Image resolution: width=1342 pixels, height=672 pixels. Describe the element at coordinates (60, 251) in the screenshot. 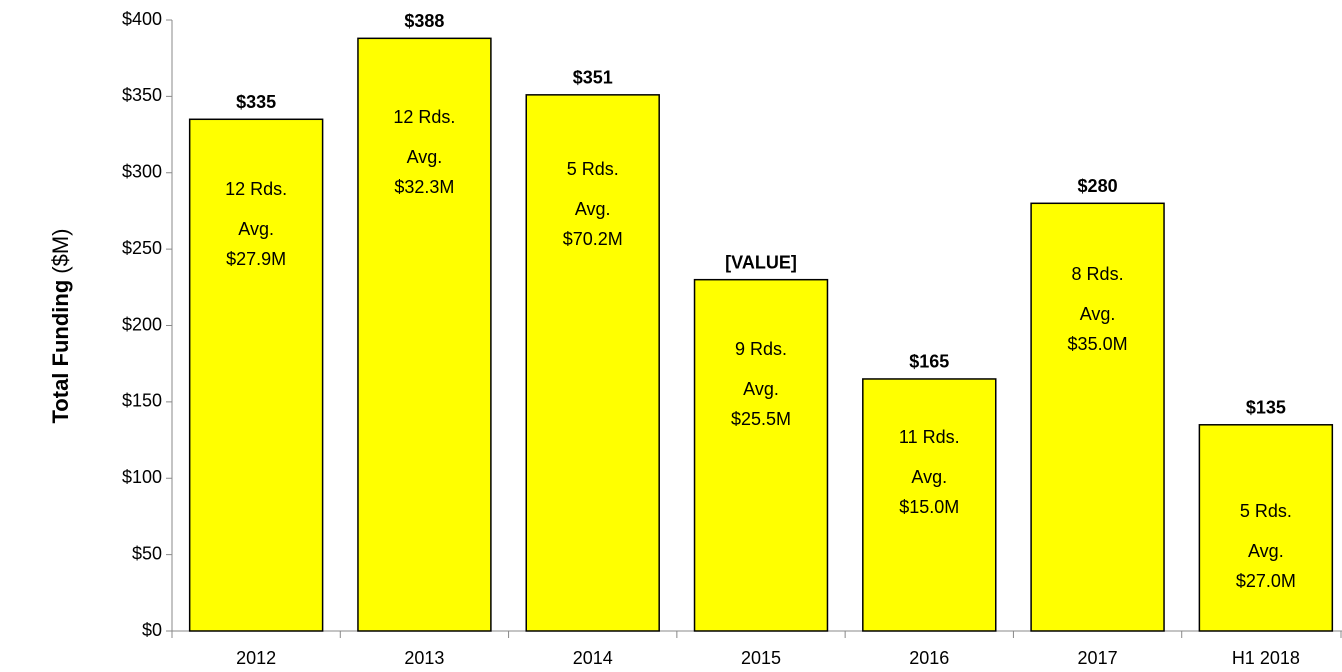

I see `y-axis-label-unit: ($M)` at that location.